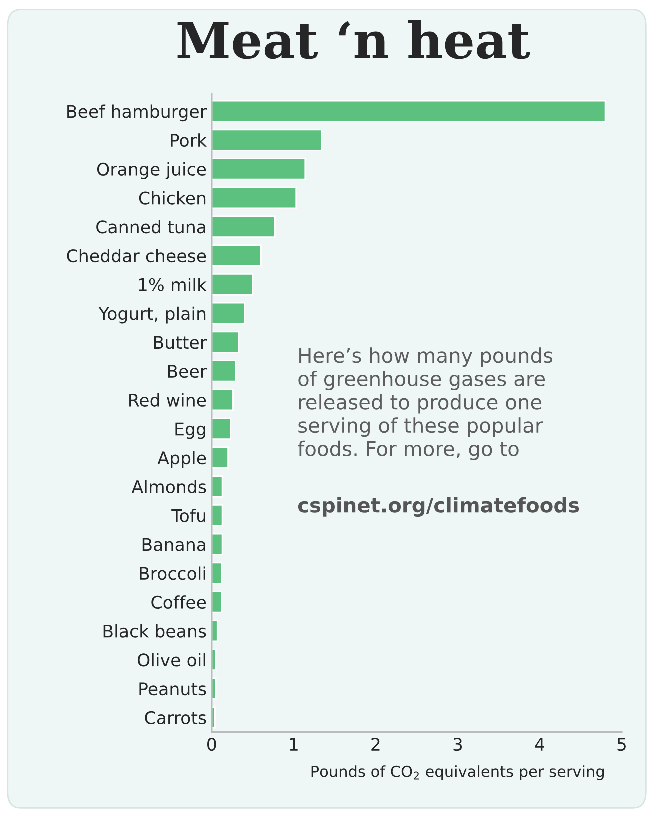 Image resolution: width=654 pixels, height=818 pixels. Describe the element at coordinates (622, 745) in the screenshot. I see `x-tick-label: 5` at that location.